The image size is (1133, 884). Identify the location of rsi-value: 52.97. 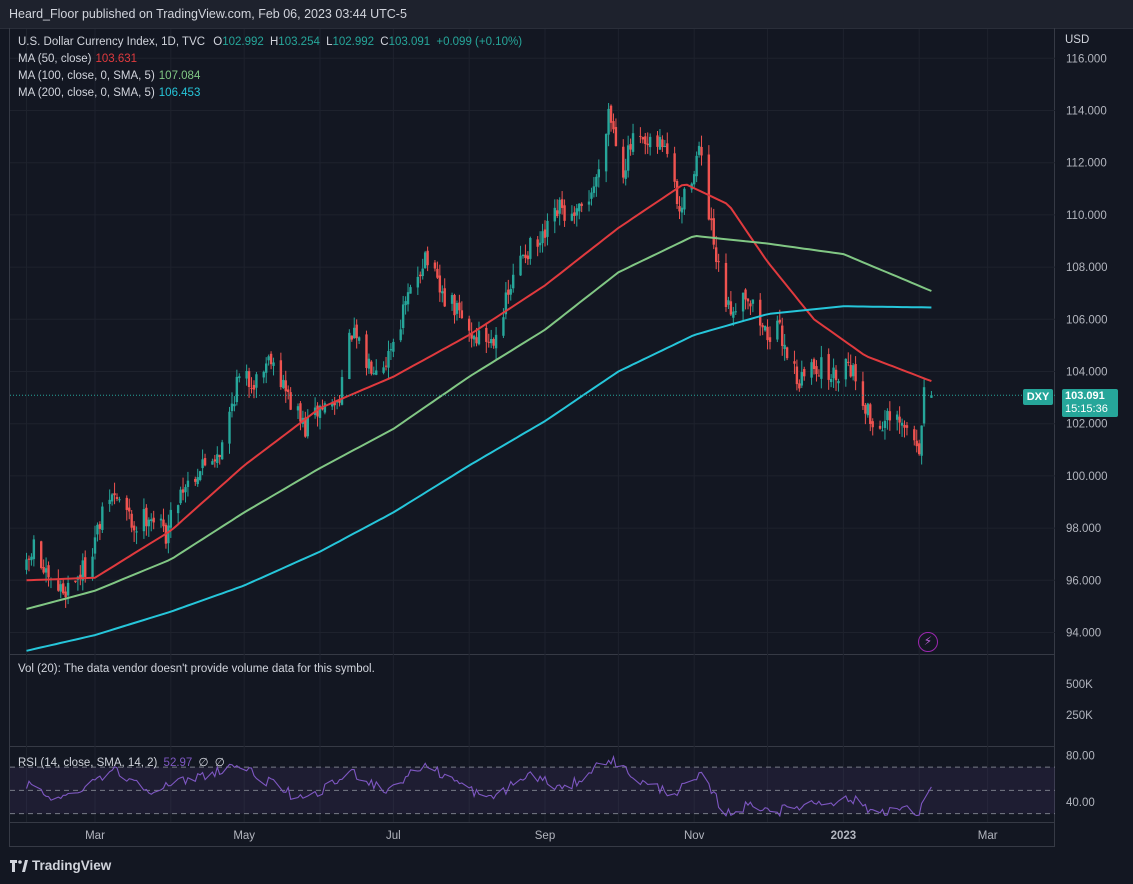
(178, 763).